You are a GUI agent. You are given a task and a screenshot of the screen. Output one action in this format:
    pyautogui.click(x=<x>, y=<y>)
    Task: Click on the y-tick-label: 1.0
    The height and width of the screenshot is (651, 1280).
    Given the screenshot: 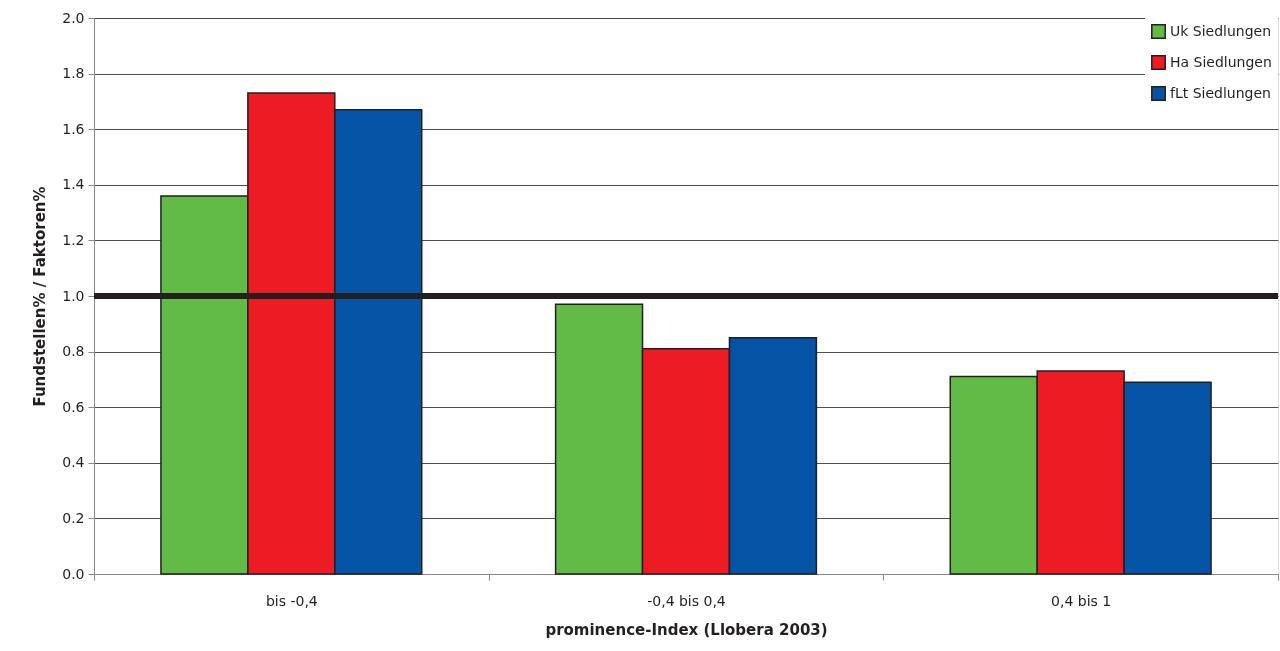 What is the action you would take?
    pyautogui.click(x=73, y=295)
    